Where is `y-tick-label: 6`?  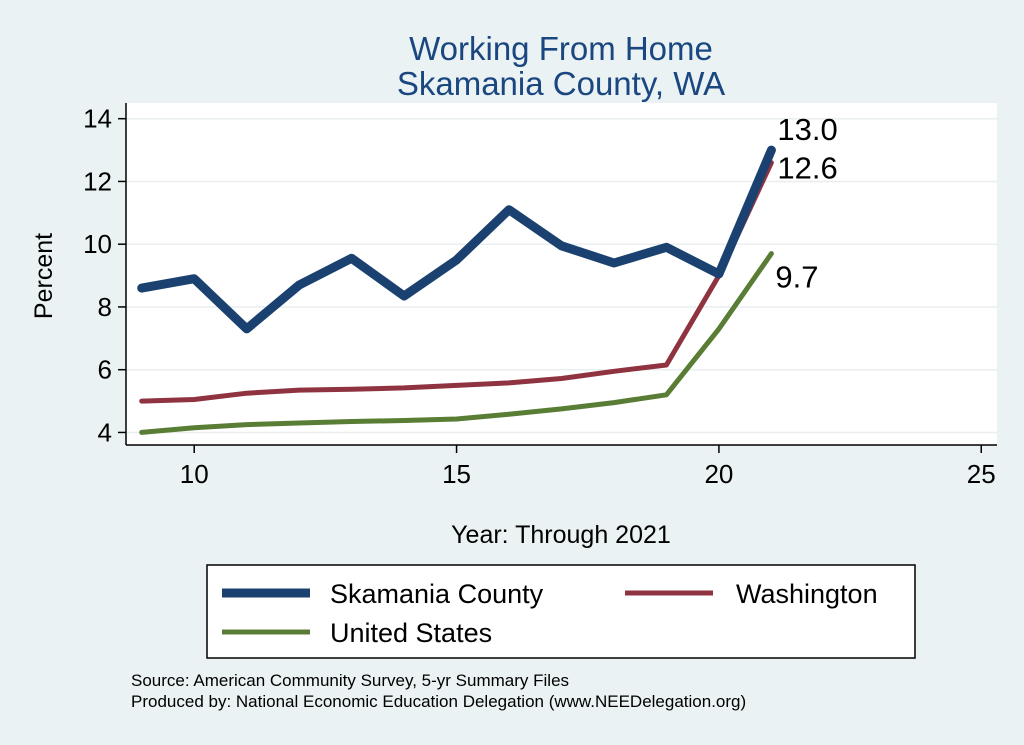 y-tick-label: 6 is located at coordinates (105, 370).